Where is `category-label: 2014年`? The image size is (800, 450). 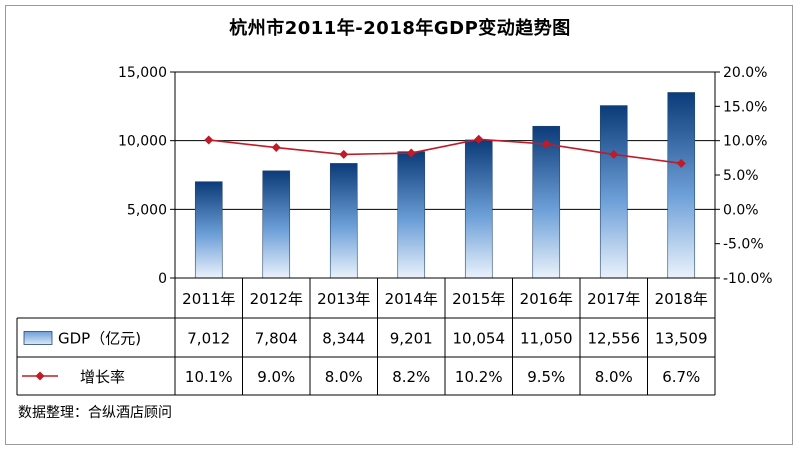
category-label: 2014年 is located at coordinates (411, 299).